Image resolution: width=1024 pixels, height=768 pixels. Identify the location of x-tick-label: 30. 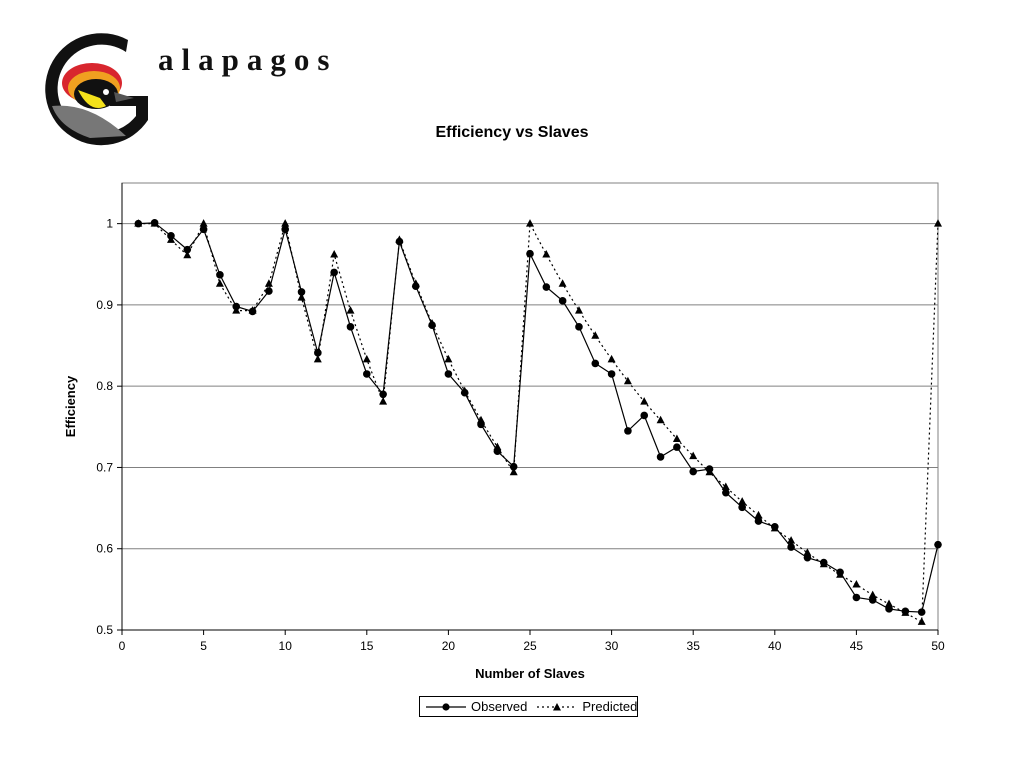
(612, 646).